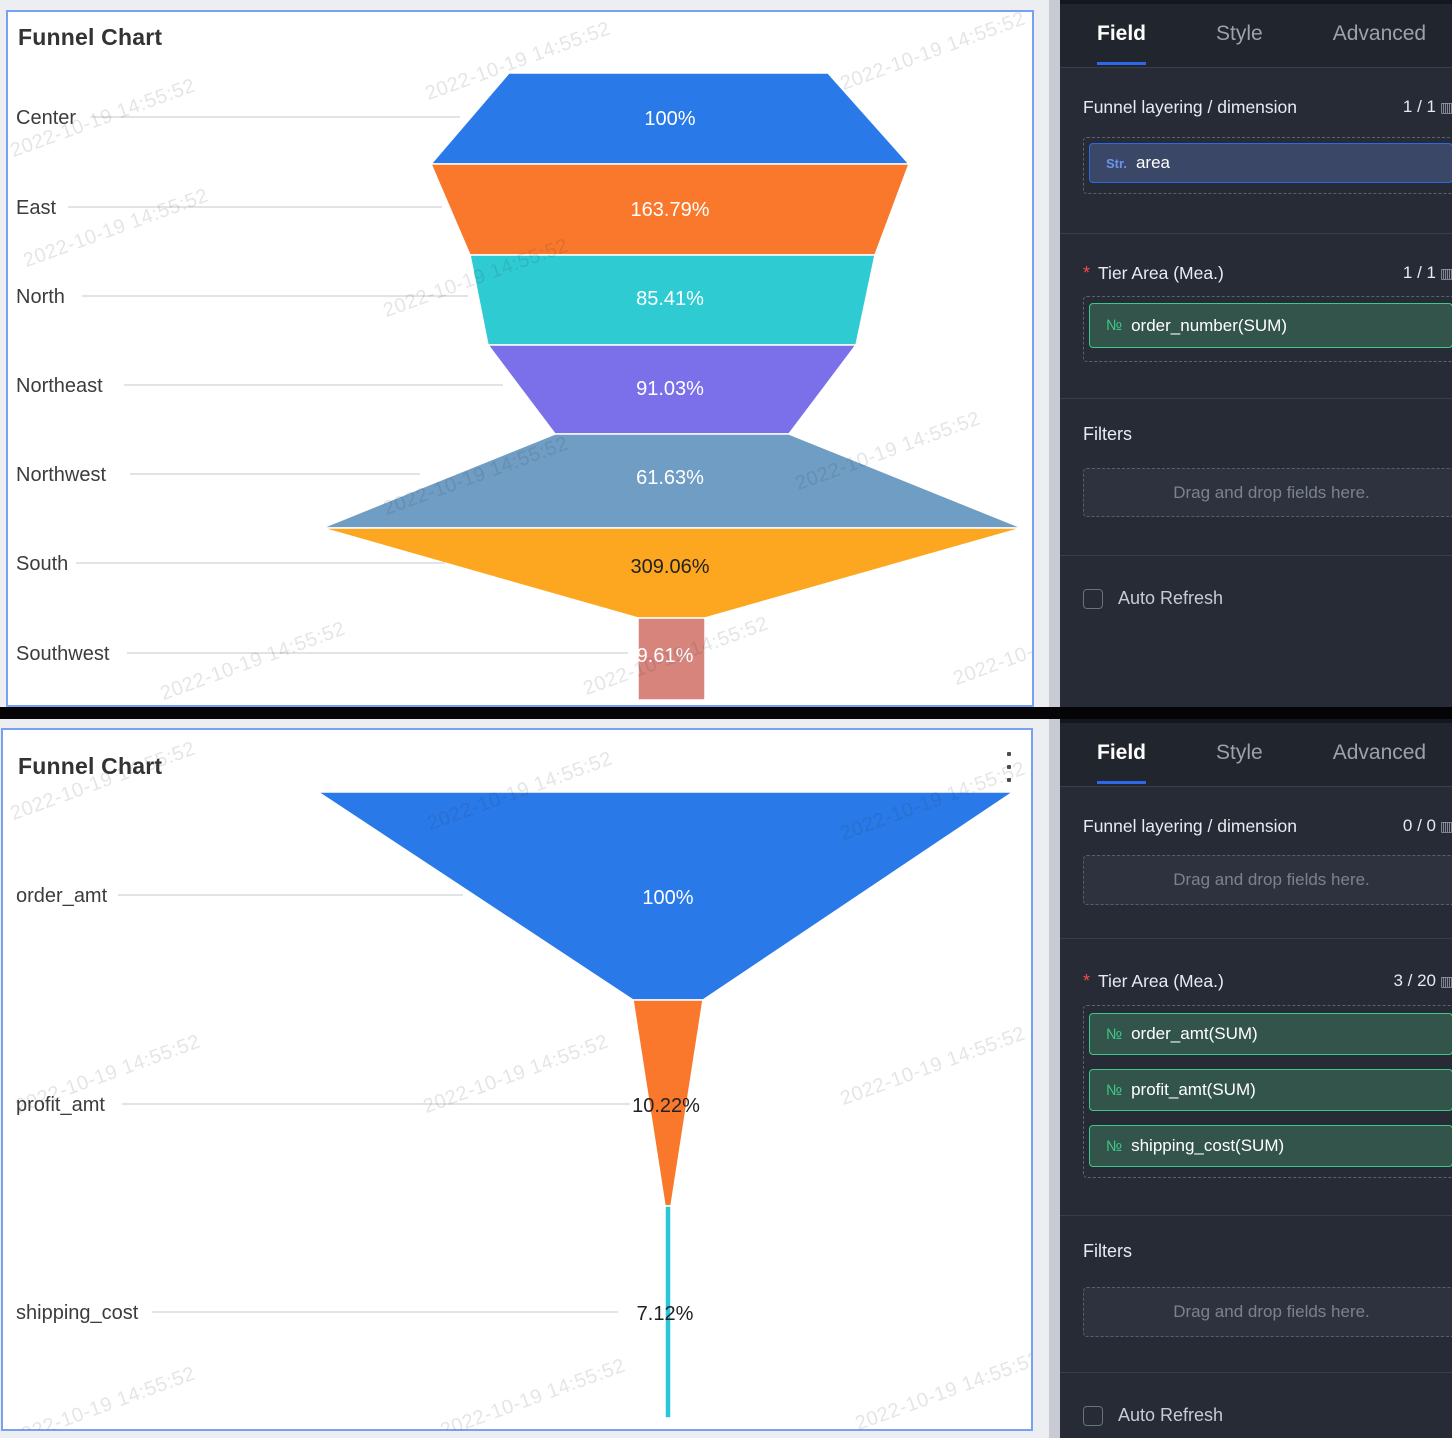 The image size is (1452, 1438). Describe the element at coordinates (1116, 163) in the screenshot. I see `string-type-icon: Str.` at that location.